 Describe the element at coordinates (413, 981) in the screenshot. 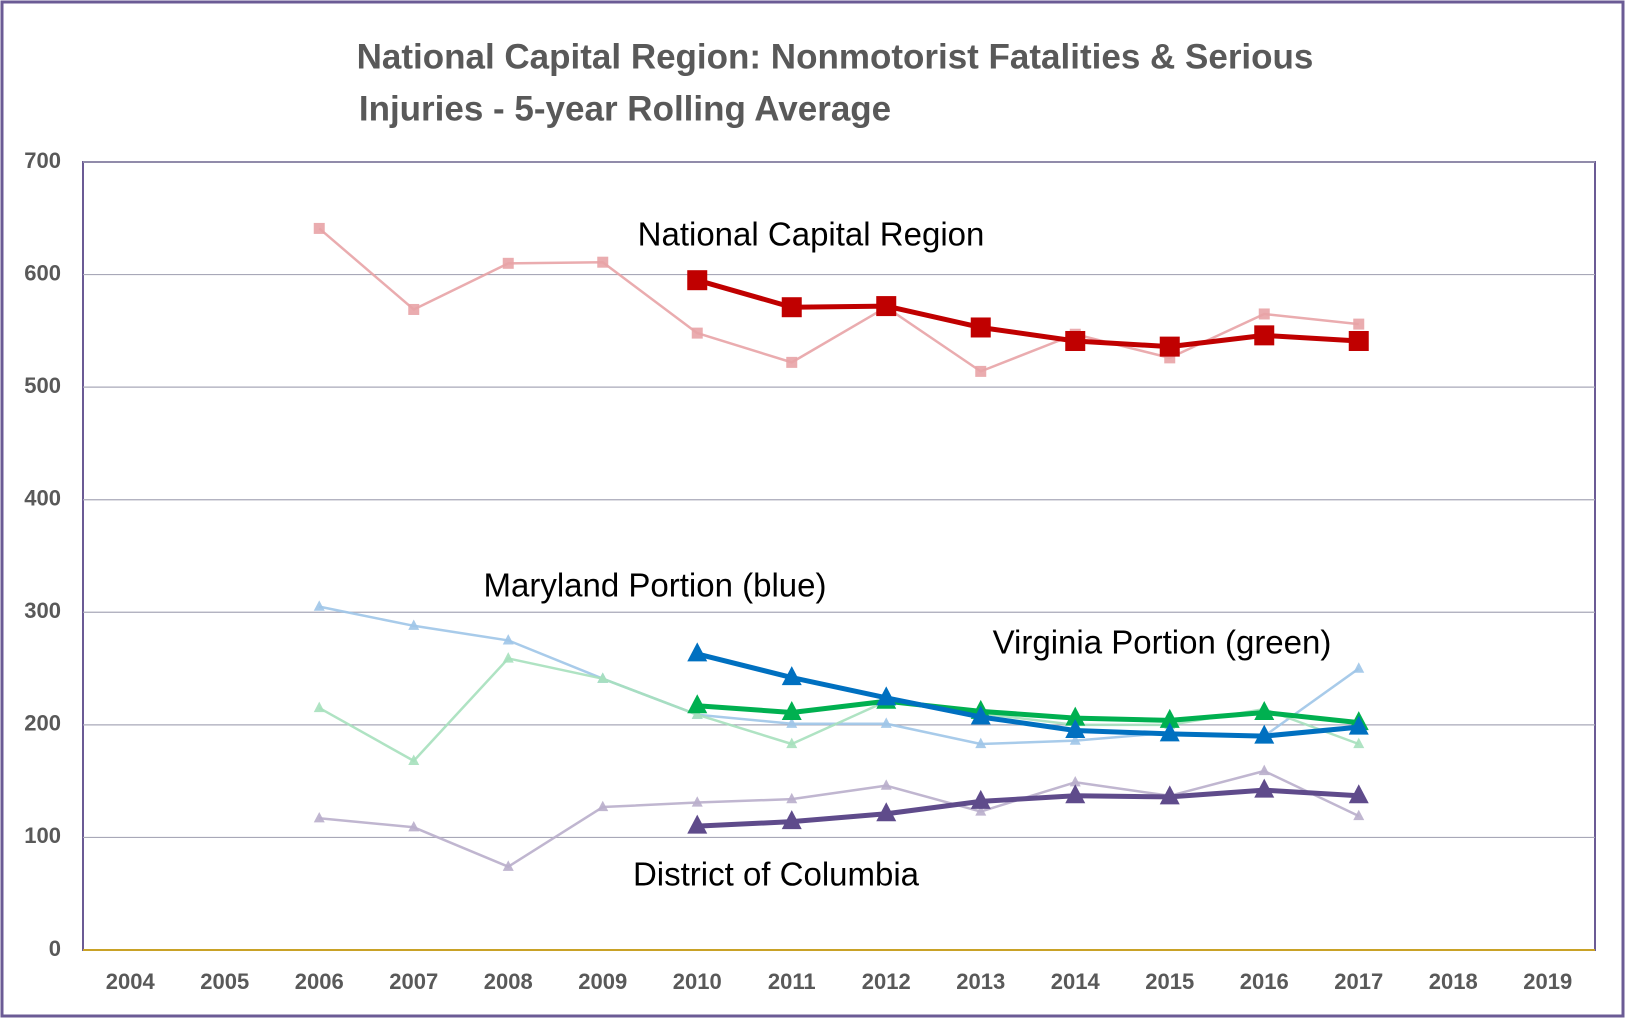

I see `x-tick-label: 2007` at that location.